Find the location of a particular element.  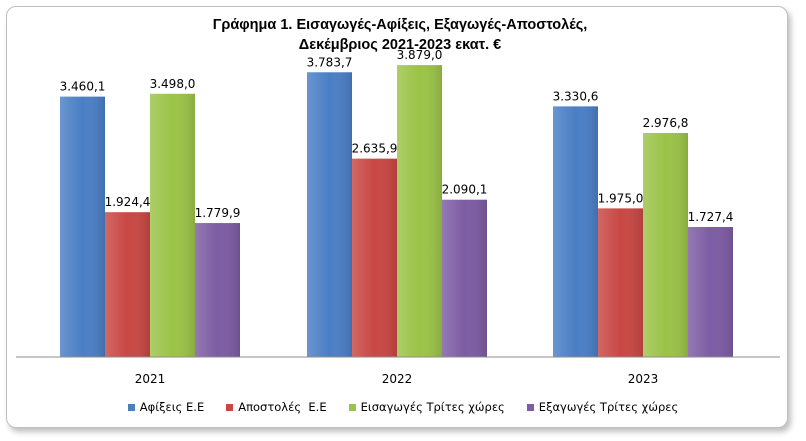

data-label-2023-series-2: 1.975,0 is located at coordinates (621, 198).